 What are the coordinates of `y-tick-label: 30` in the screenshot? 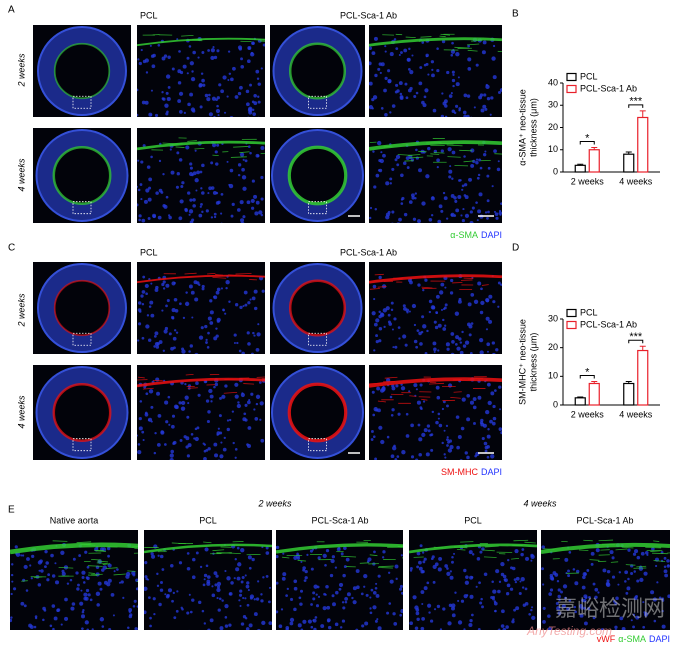 It's located at (553, 105).